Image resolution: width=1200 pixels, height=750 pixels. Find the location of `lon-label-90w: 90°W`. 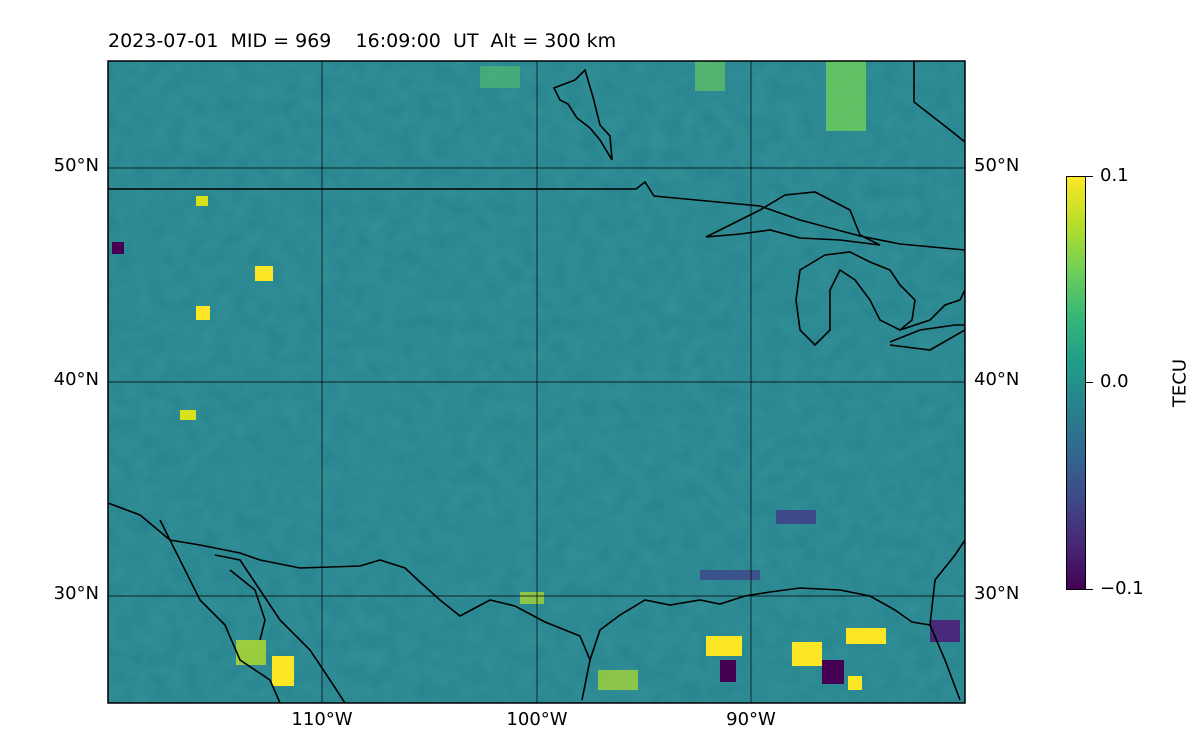

lon-label-90w: 90°W is located at coordinates (751, 719).